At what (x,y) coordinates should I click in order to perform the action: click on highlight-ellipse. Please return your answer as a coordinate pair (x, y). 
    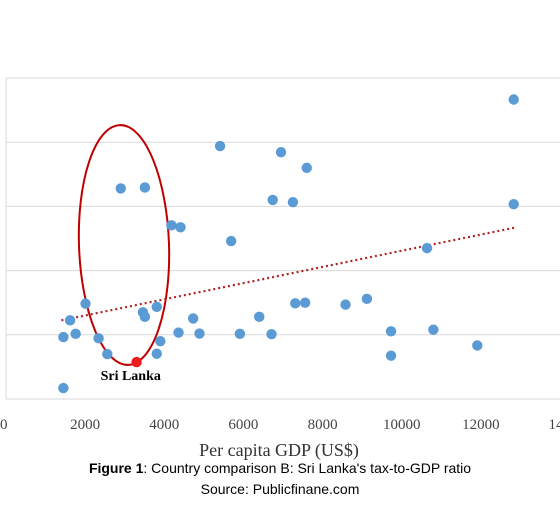
    Looking at the image, I should click on (124, 245).